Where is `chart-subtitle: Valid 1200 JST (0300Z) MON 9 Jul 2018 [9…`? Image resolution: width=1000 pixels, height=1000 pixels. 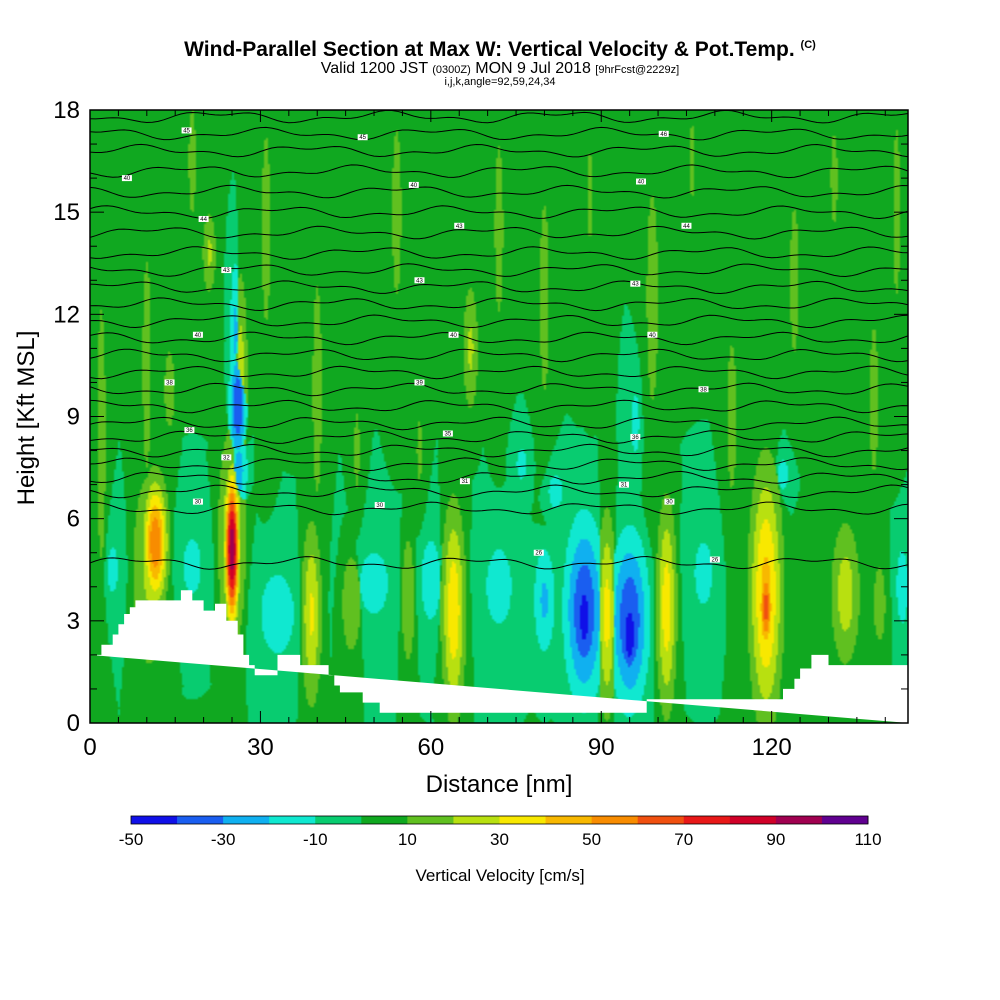
chart-subtitle: Valid 1200 JST (0300Z) MON 9 Jul 2018 [9… is located at coordinates (500, 69).